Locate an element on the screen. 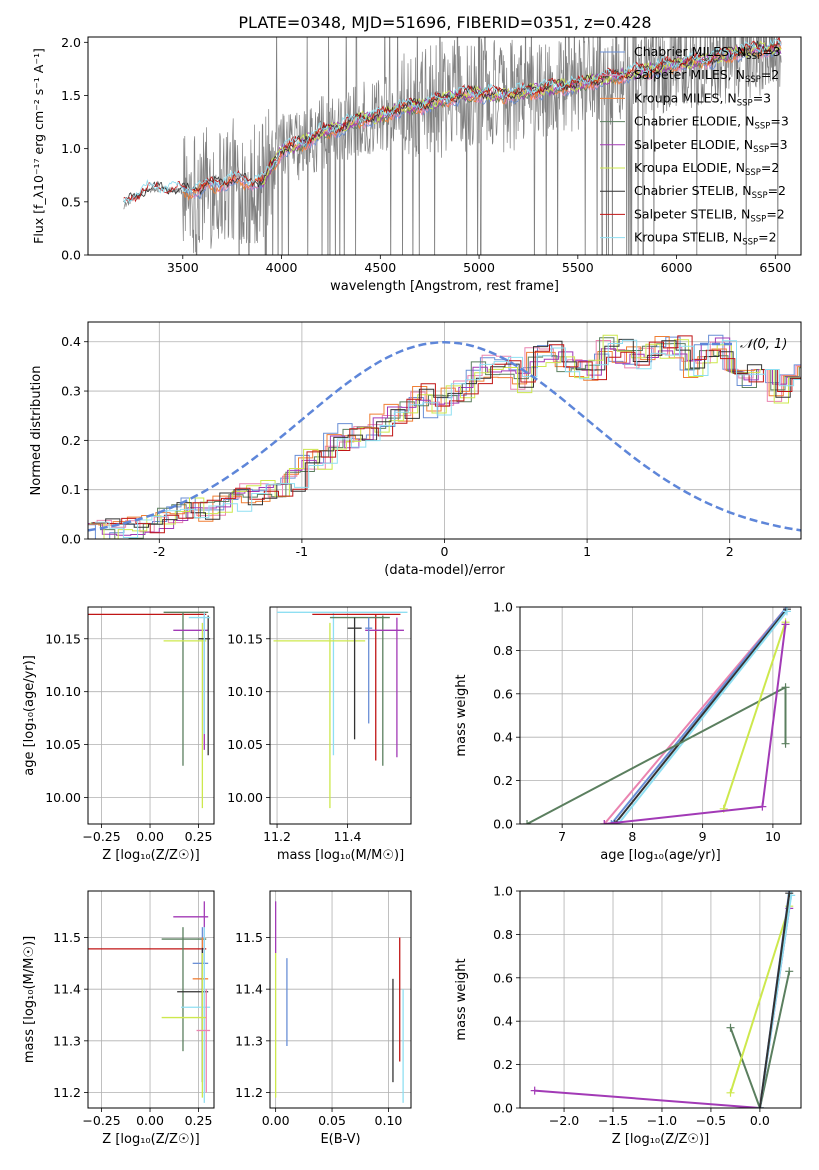 Image resolution: width=819 pixels, height=1170 pixels. legend-label-text: Kroupa ELODIE, N is located at coordinates (689, 167).